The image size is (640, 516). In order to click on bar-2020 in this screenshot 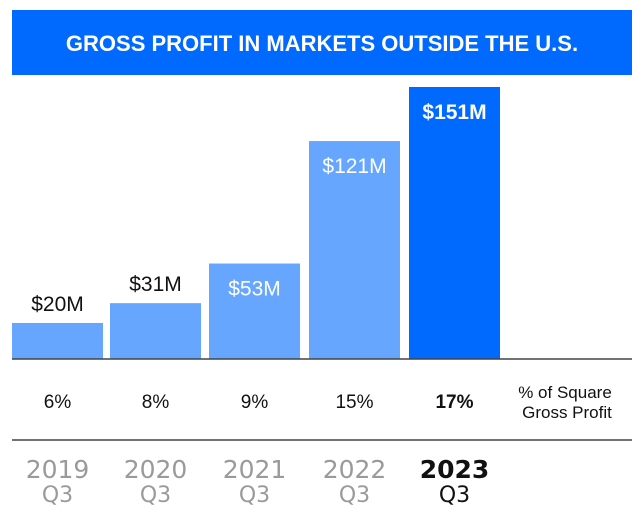, I will do `click(155, 331)`.